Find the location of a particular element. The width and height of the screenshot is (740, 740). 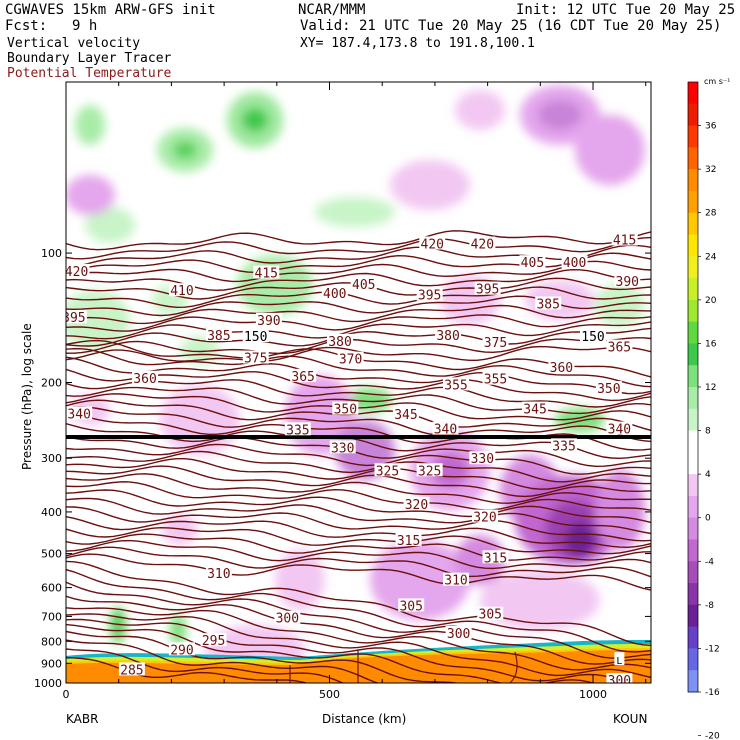

colorbar-label: 36 is located at coordinates (711, 127).